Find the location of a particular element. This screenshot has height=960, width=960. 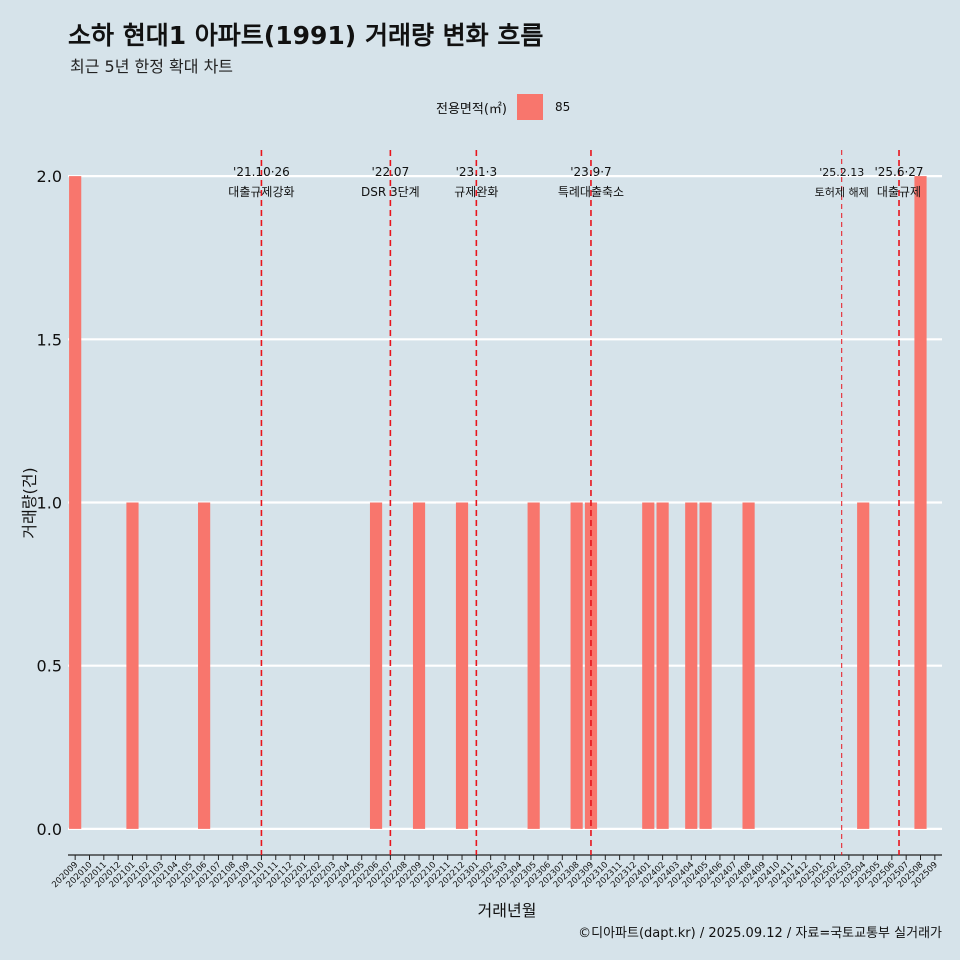

event-label-2: DSR 3단계 is located at coordinates (390, 192).